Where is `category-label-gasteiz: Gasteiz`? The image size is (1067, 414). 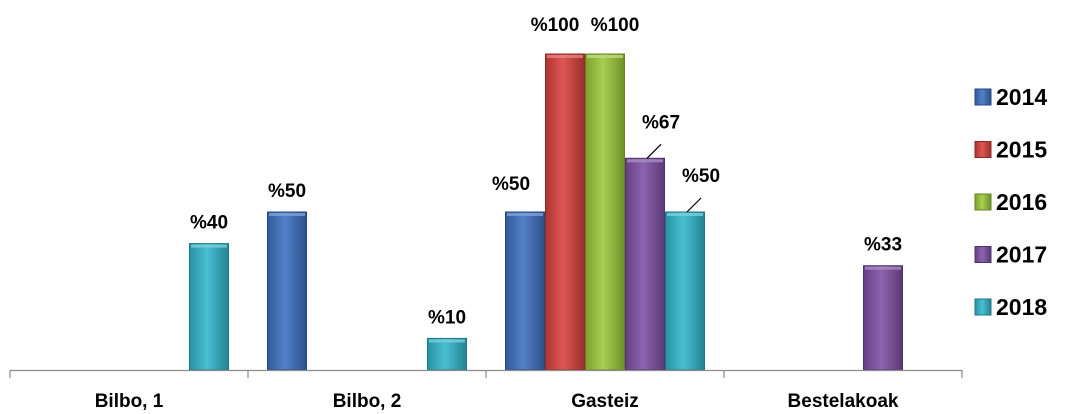
category-label-gasteiz: Gasteiz is located at coordinates (605, 401).